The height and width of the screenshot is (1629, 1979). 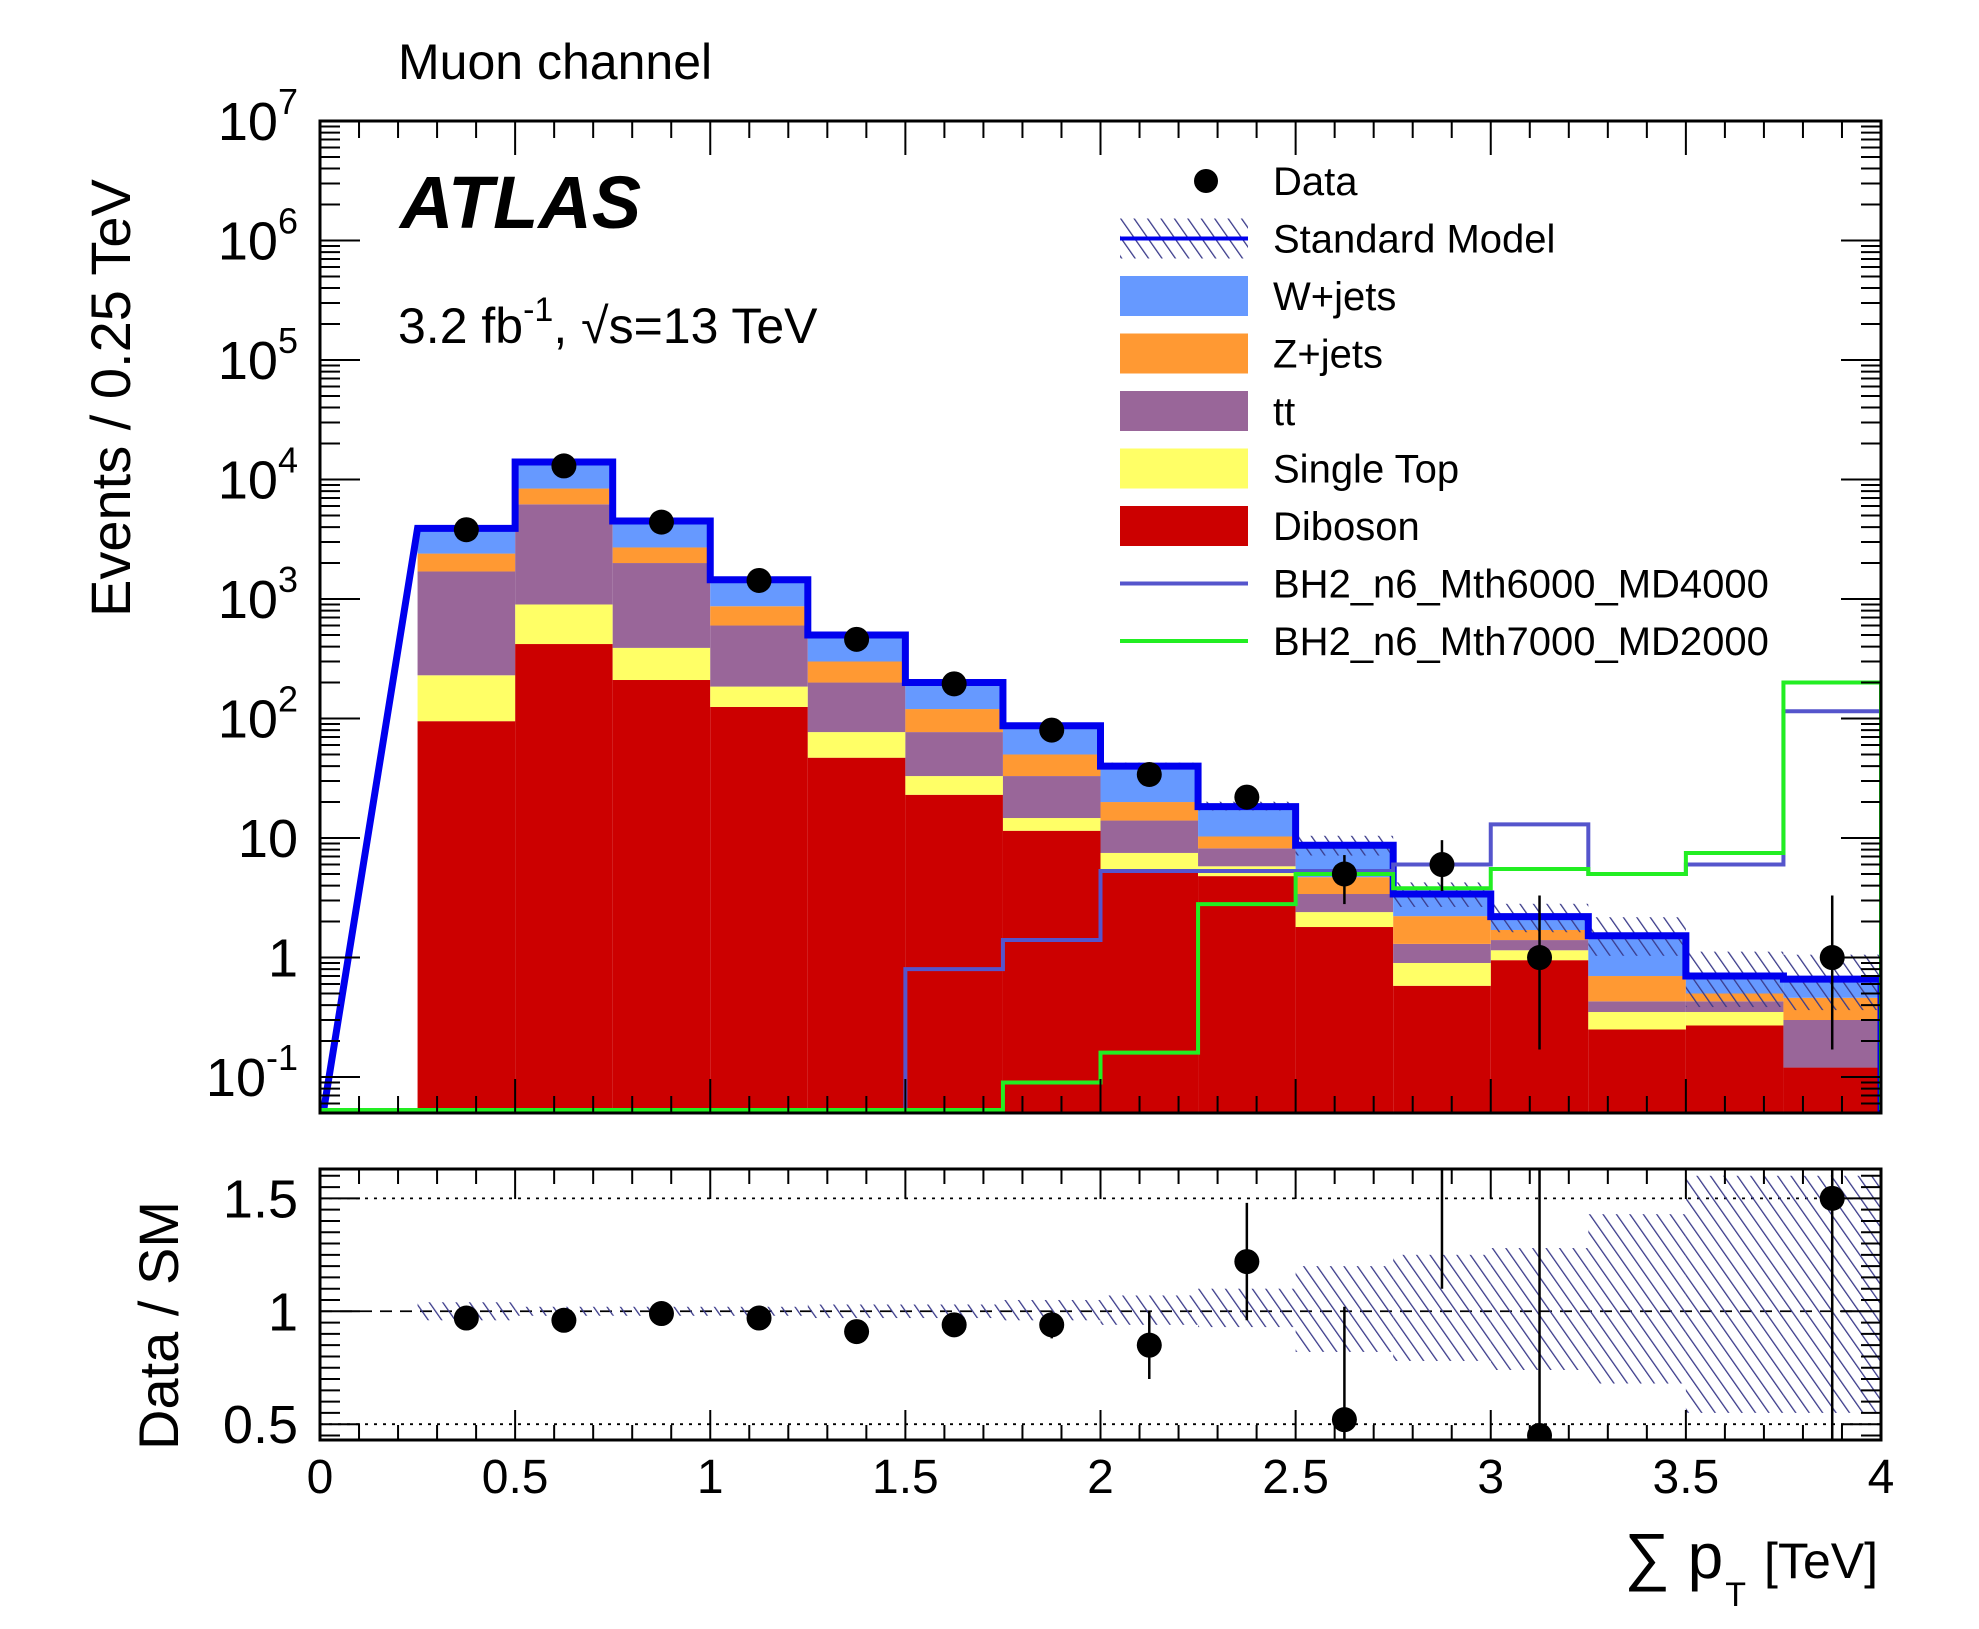 What do you see at coordinates (905, 1477) in the screenshot?
I see `x-tick-label: 1.5` at bounding box center [905, 1477].